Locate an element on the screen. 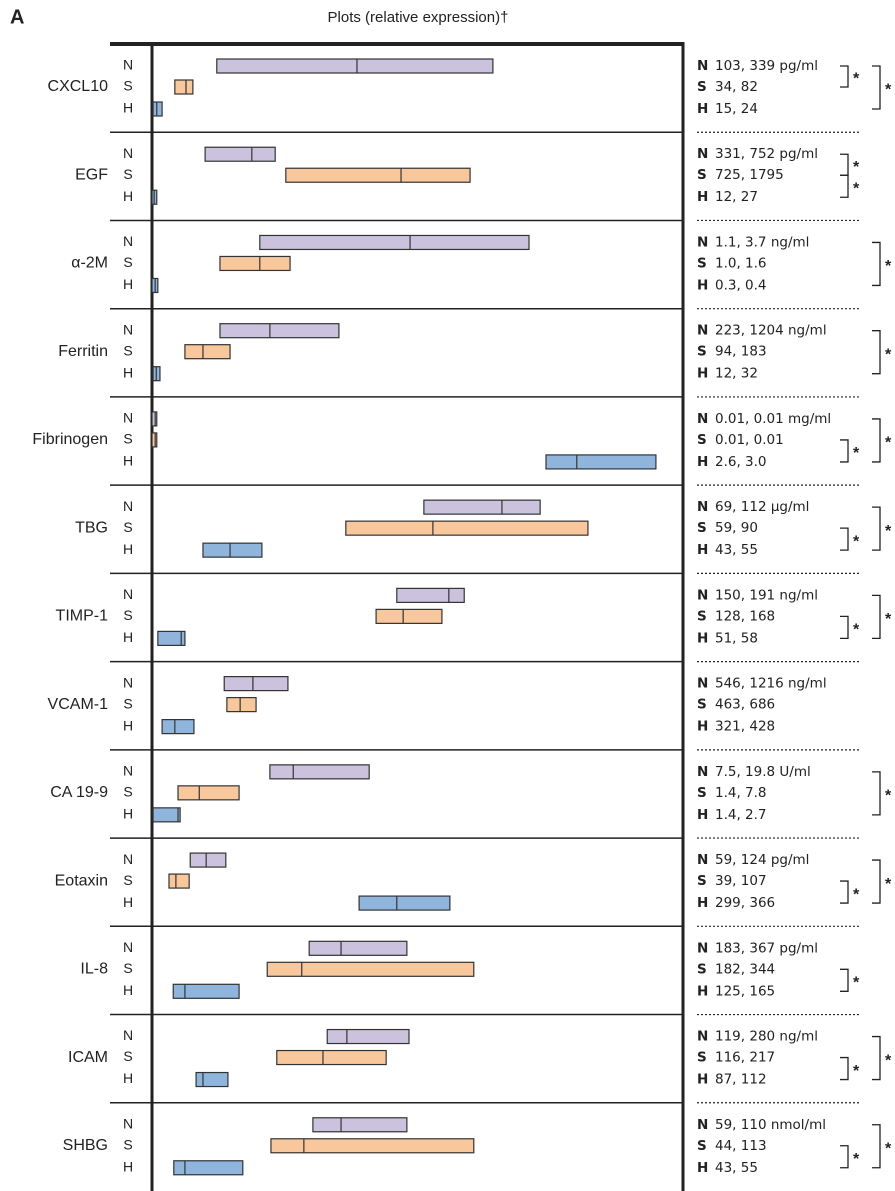  stats-text: 150, 191 ng/ml is located at coordinates (766, 595).